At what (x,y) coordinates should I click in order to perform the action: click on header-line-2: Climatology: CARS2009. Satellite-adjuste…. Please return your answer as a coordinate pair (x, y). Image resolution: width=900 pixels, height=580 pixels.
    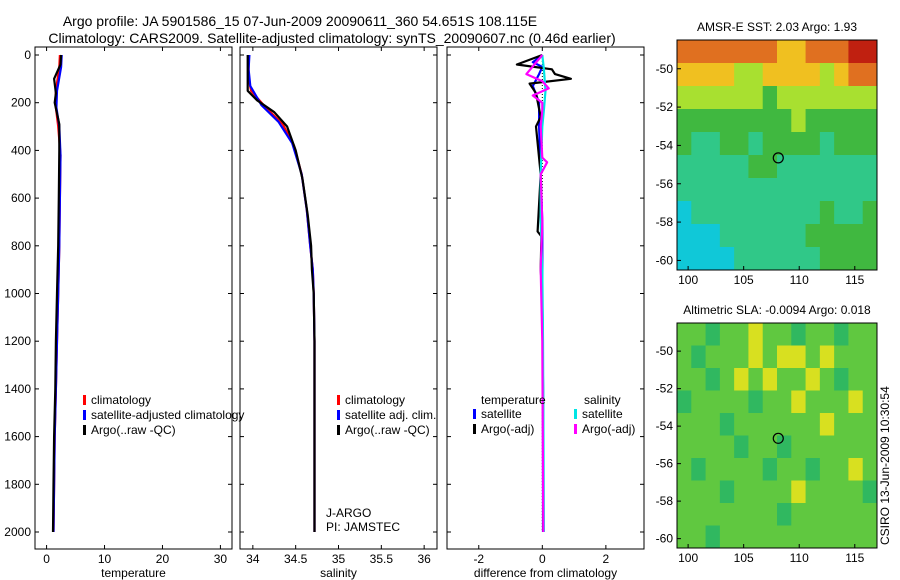
    Looking at the image, I should click on (332, 38).